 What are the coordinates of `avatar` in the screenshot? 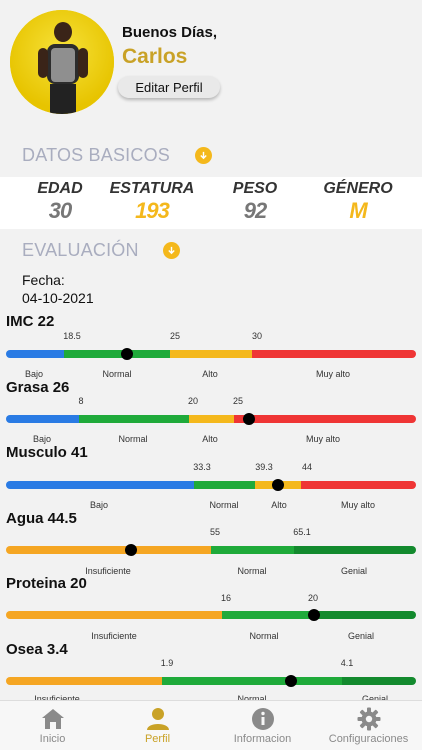 It's located at (62, 62).